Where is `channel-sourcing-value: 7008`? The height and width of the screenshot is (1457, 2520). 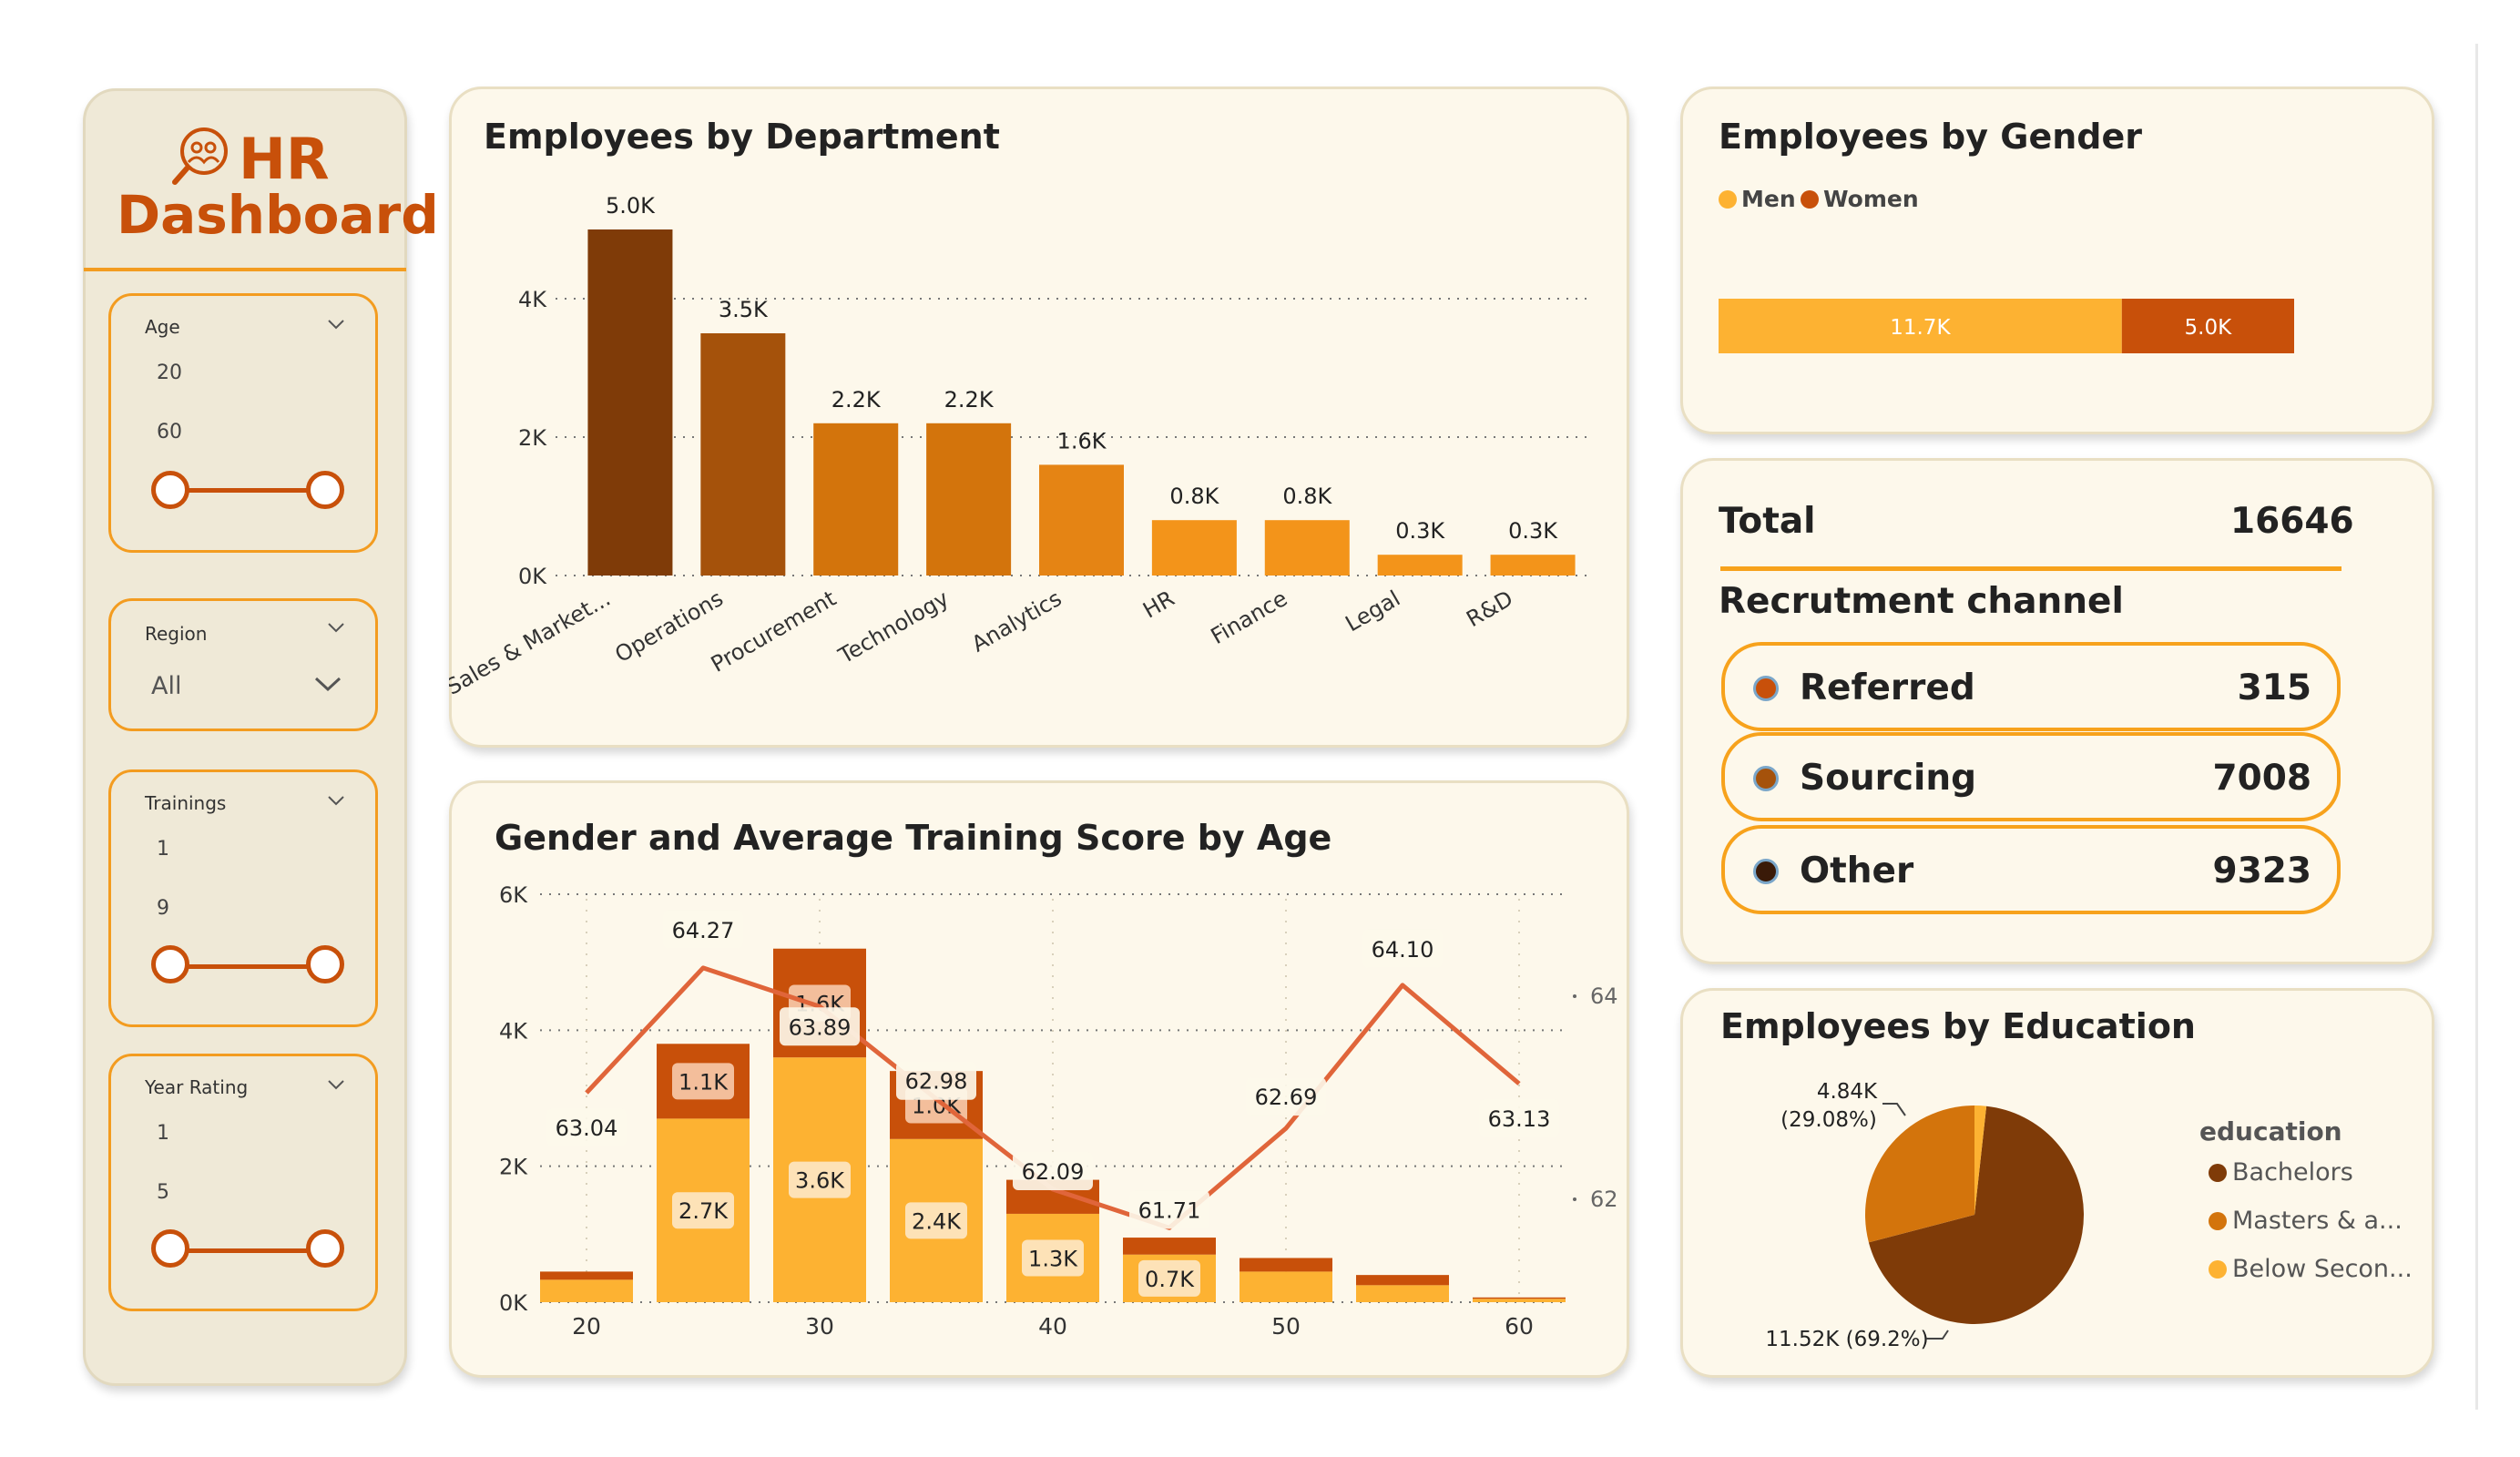
channel-sourcing-value: 7008 is located at coordinates (2261, 778).